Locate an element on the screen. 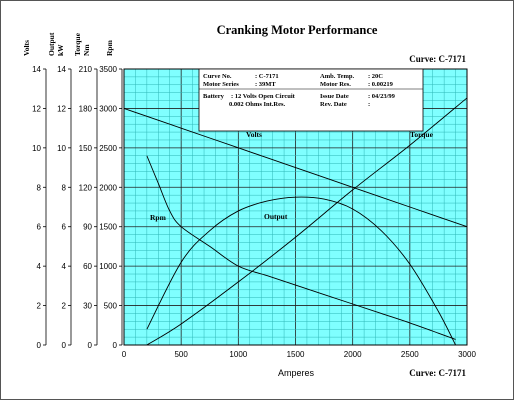  curve-label-rpm: Rpm is located at coordinates (158, 217).